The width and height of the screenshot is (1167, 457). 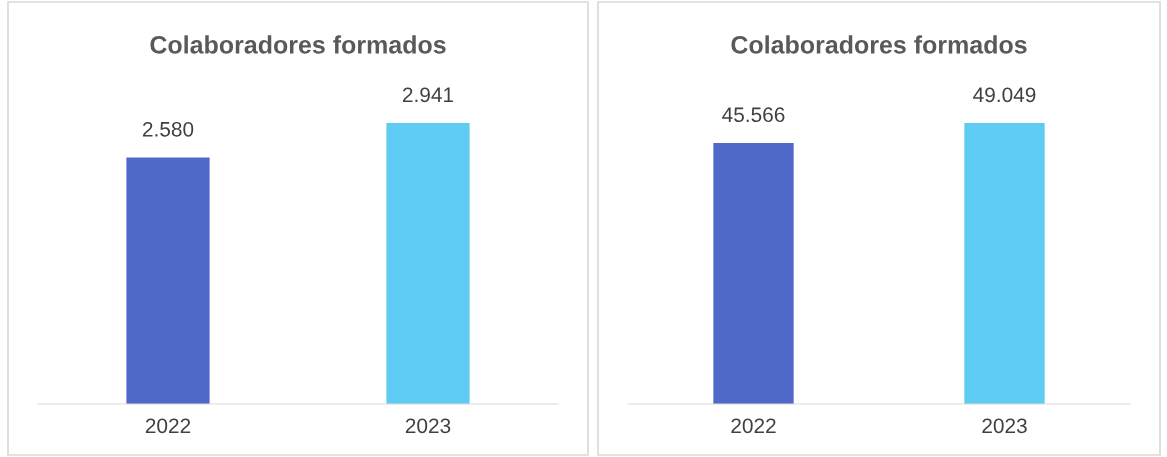 I want to click on data-label: 45.566, so click(x=753, y=115).